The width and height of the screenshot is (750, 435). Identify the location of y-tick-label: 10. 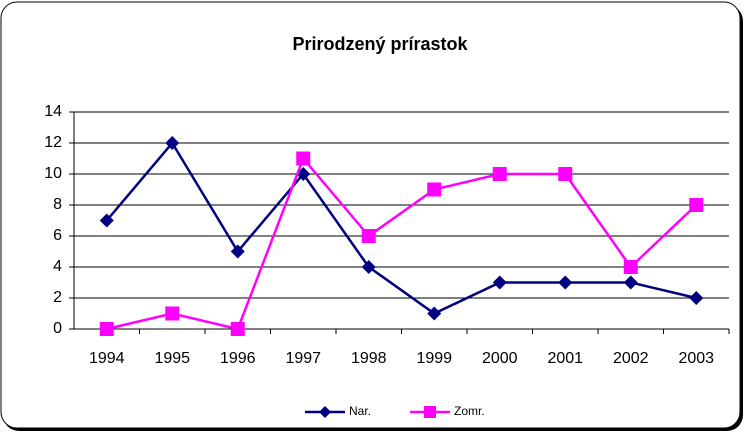
(53, 173).